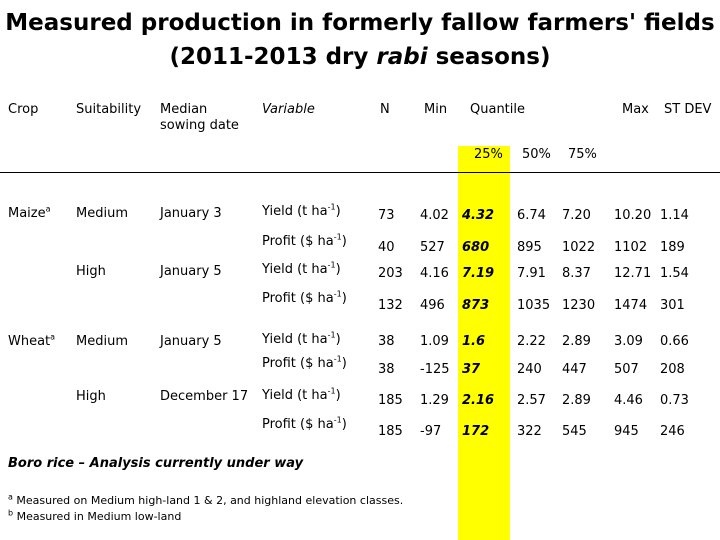 The height and width of the screenshot is (540, 720). What do you see at coordinates (635, 109) in the screenshot?
I see `header-max: Max` at bounding box center [635, 109].